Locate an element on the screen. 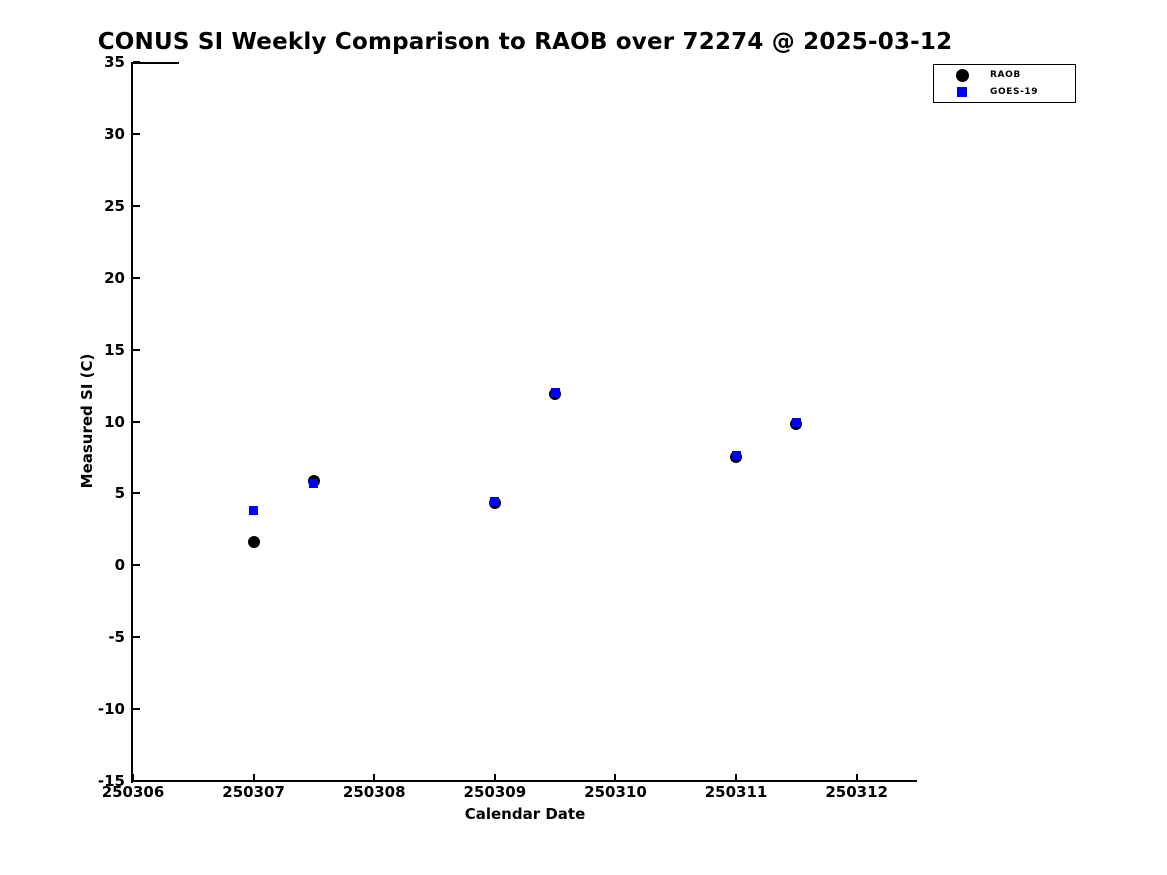 This screenshot has height=875, width=1167. y-tick-label: 20 is located at coordinates (114, 277).